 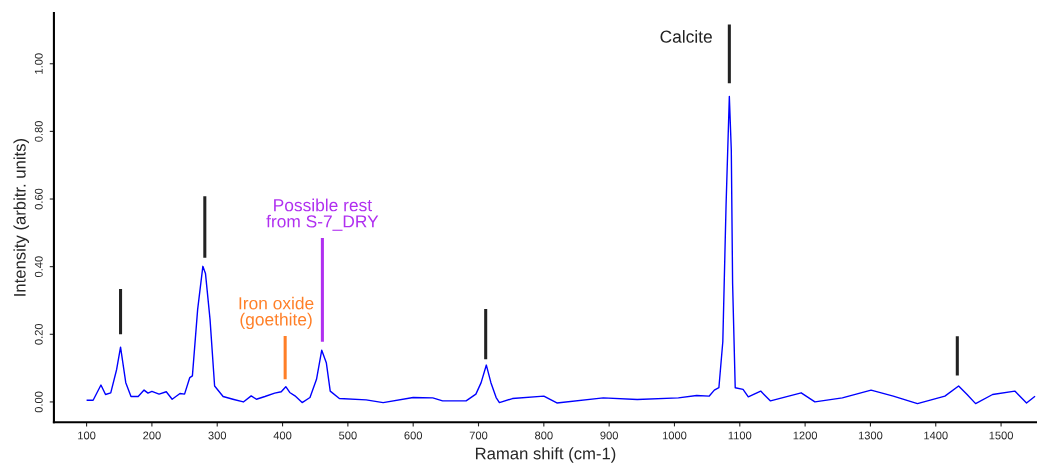 What do you see at coordinates (322, 214) in the screenshot?
I see `annotation: Possible rest from S-7_DRY` at bounding box center [322, 214].